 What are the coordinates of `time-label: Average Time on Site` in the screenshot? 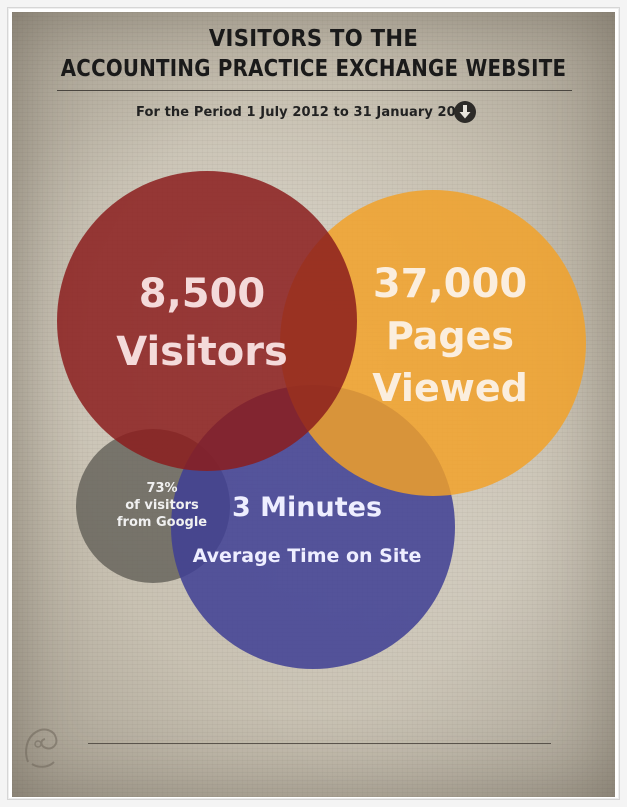 It's located at (307, 556).